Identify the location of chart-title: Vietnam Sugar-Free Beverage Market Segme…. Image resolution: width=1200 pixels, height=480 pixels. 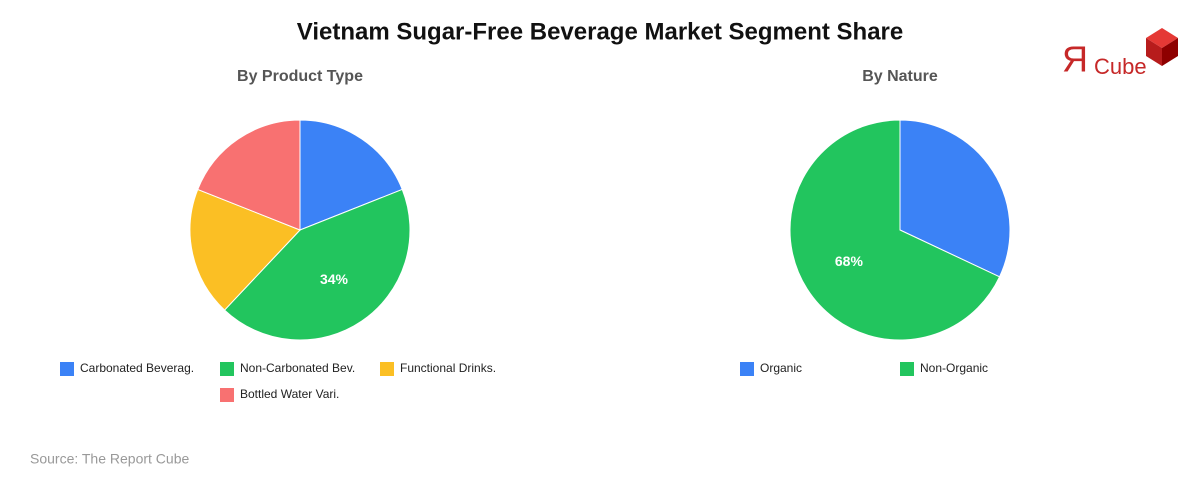
(600, 31).